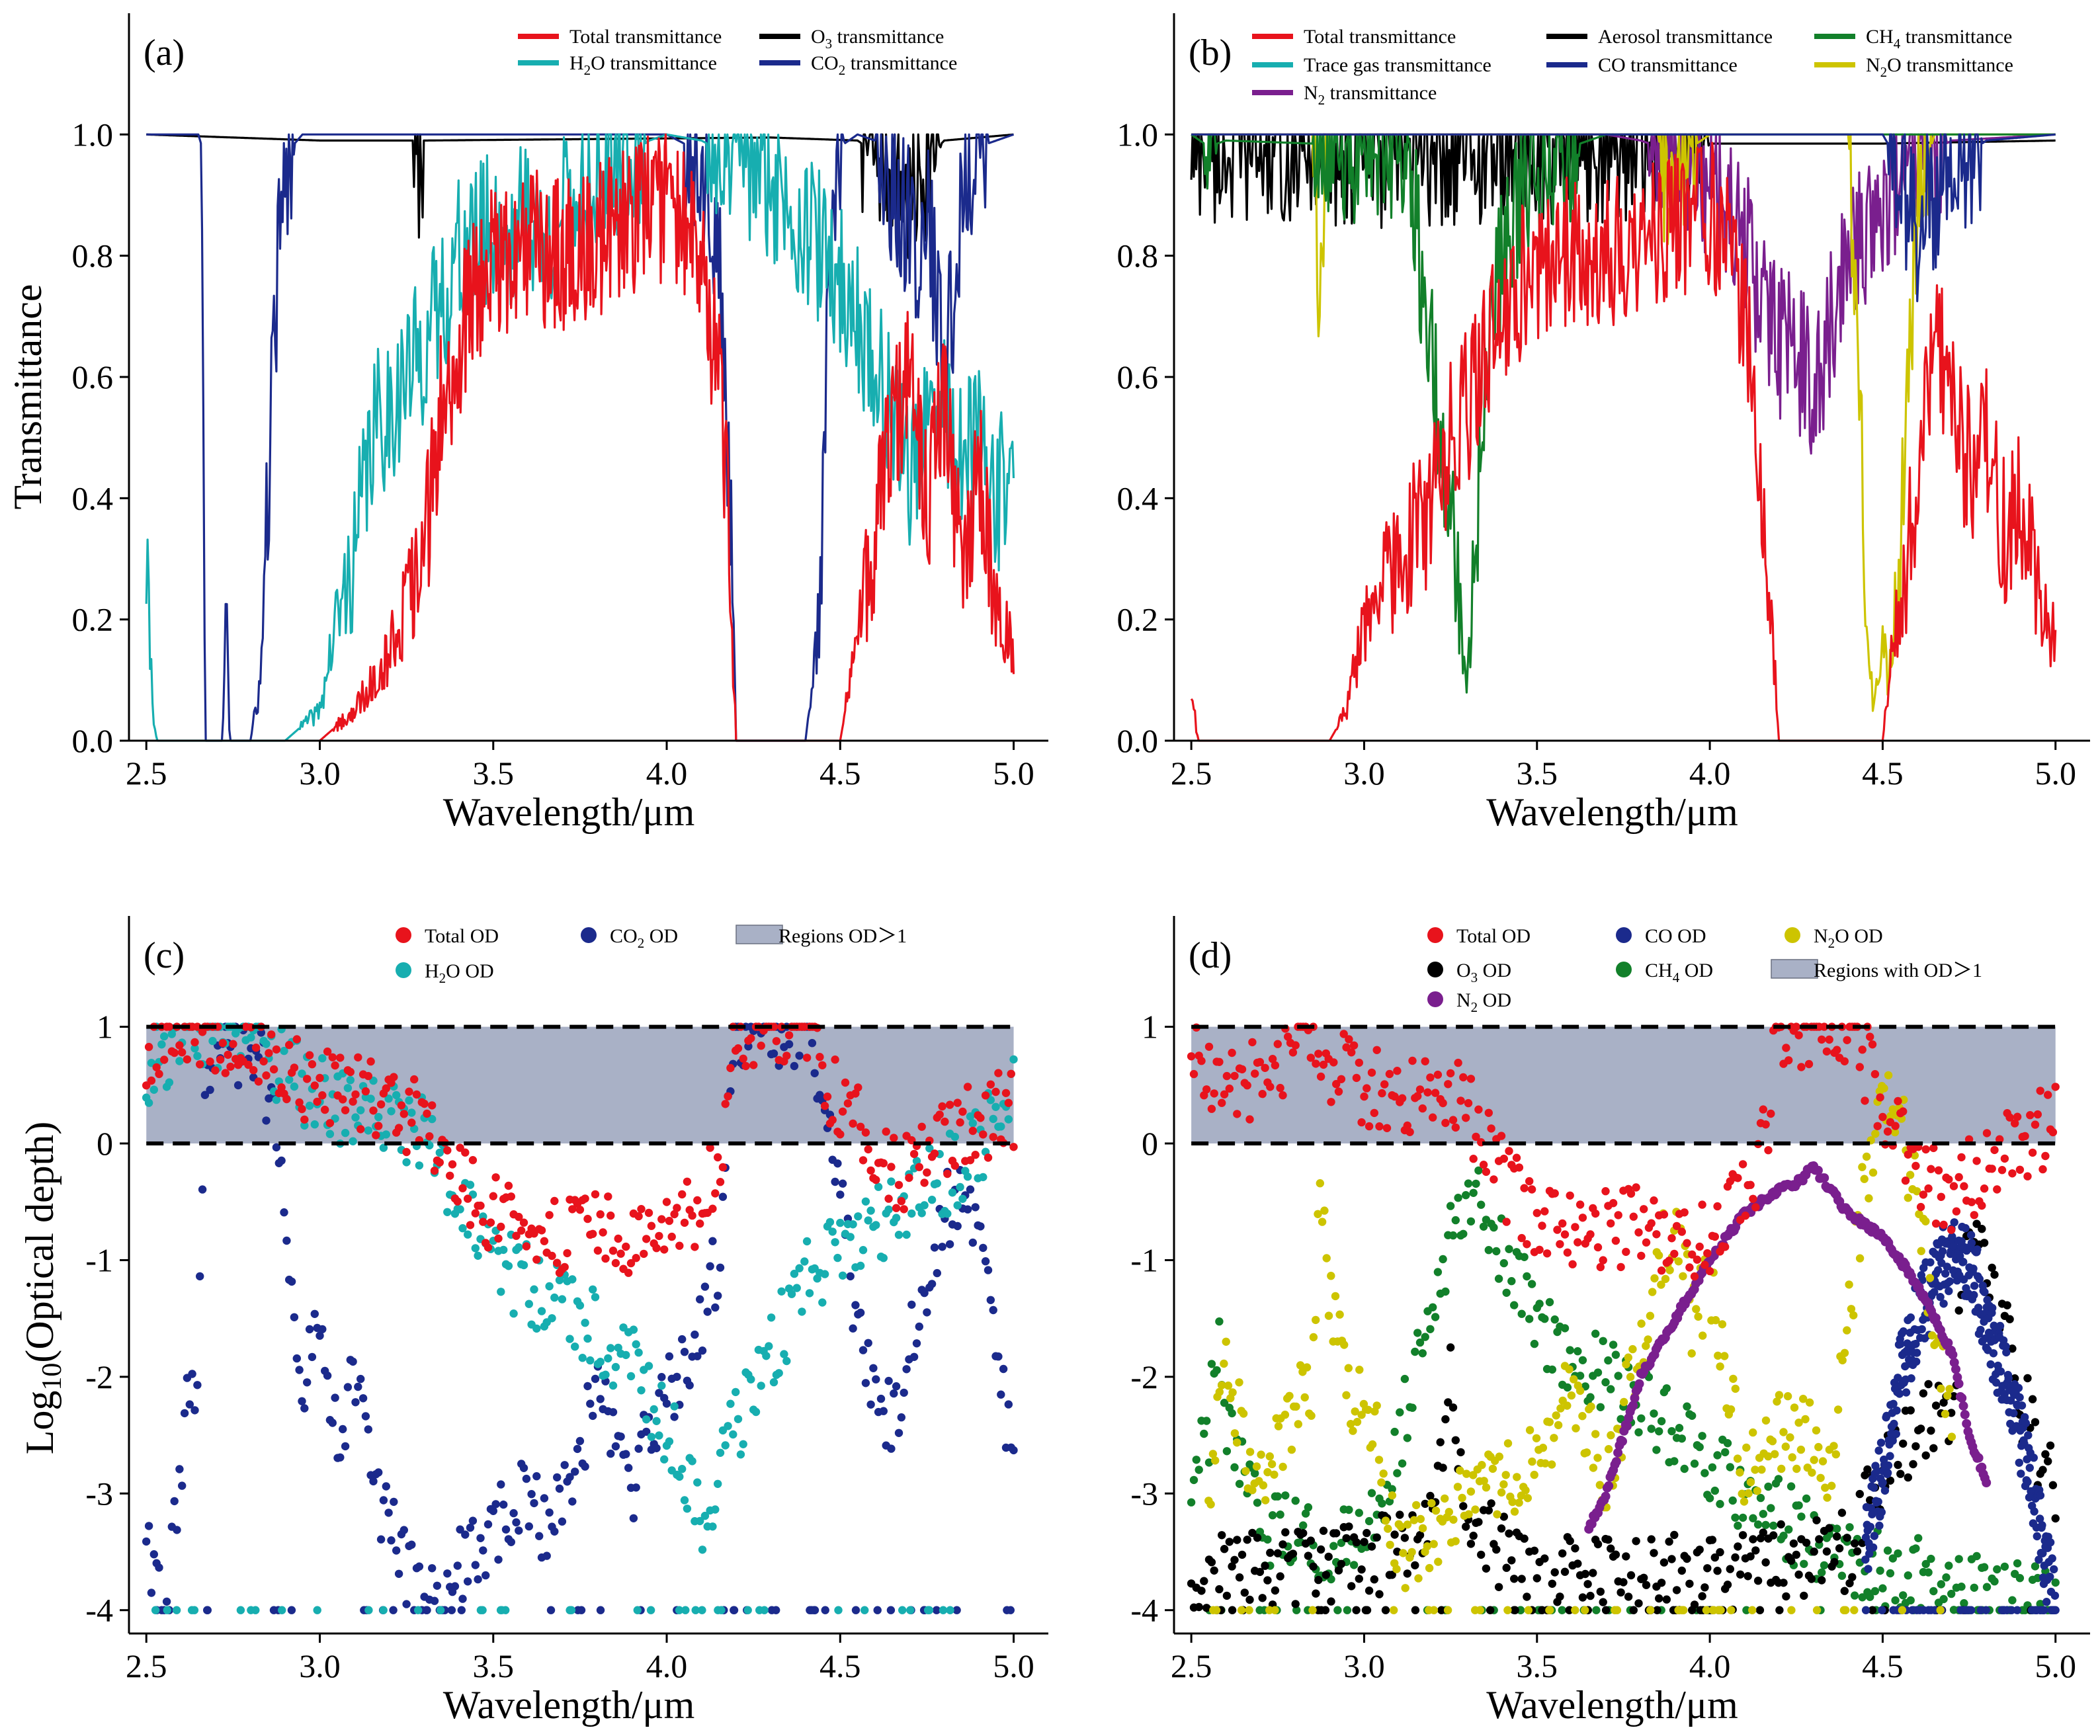 The image size is (2100, 1736). I want to click on od-point-n2, so click(1818, 1170).